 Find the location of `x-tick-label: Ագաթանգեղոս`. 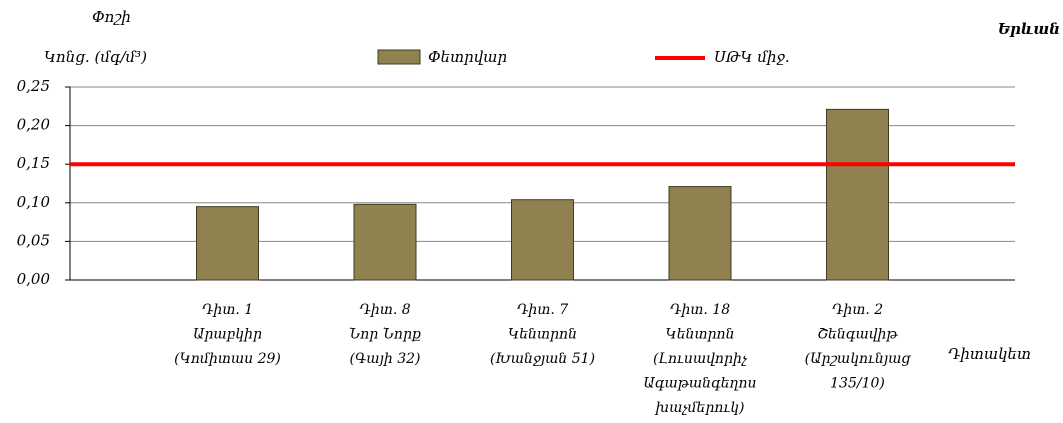

x-tick-label: Ագաթանգեղոս is located at coordinates (699, 384).